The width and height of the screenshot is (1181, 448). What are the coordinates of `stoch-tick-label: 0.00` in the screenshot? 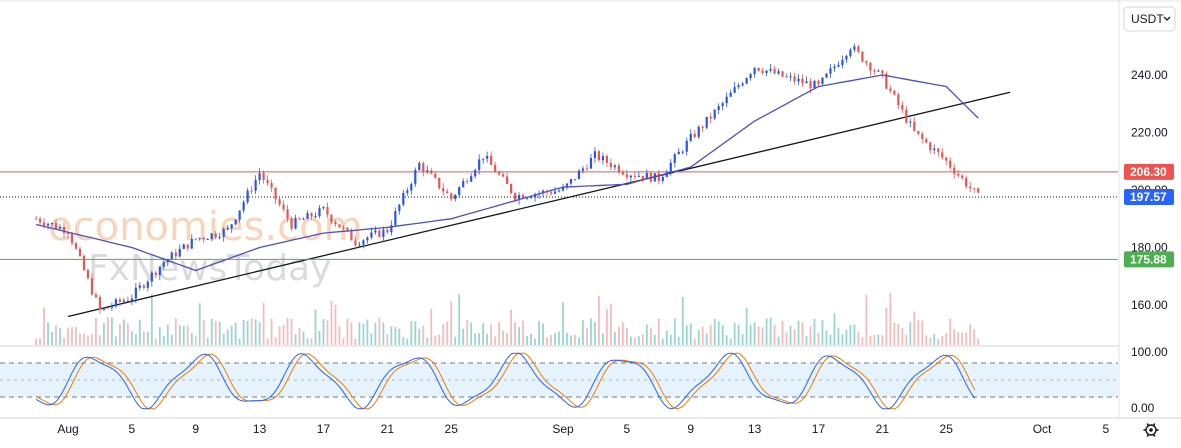 It's located at (1143, 408).